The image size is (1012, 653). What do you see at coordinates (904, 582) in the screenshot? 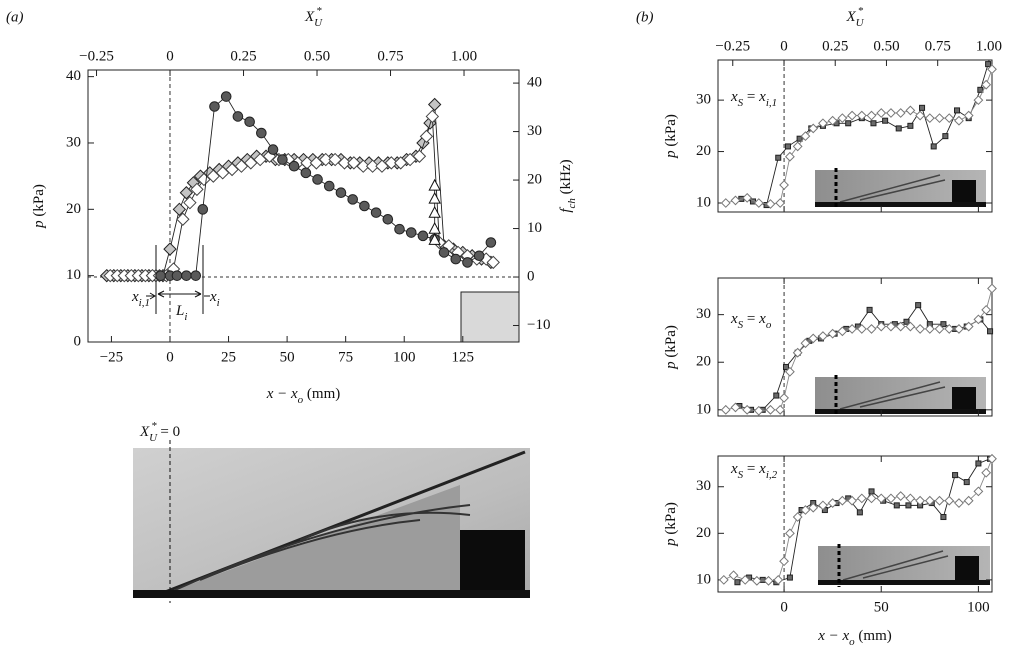
I see `inset-wall` at bounding box center [904, 582].